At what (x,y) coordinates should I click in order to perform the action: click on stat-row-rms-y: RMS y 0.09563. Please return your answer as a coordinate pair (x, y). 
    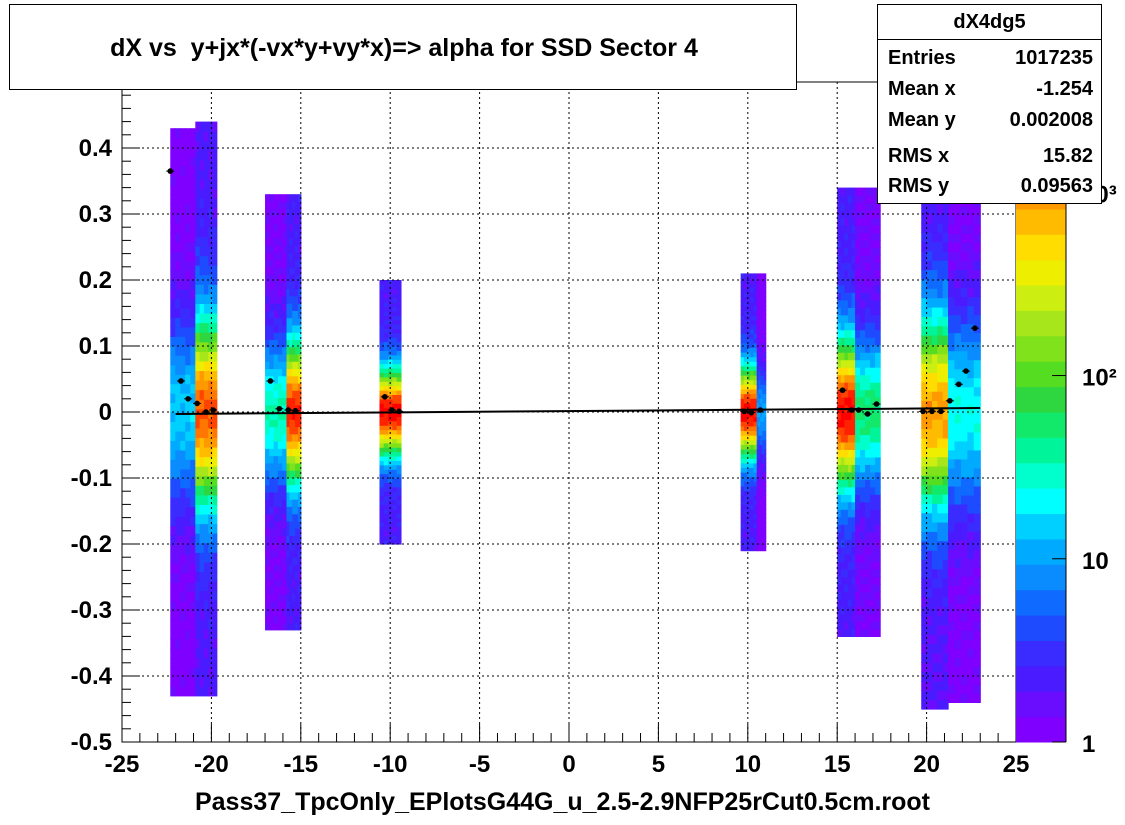
    Looking at the image, I should click on (990, 190).